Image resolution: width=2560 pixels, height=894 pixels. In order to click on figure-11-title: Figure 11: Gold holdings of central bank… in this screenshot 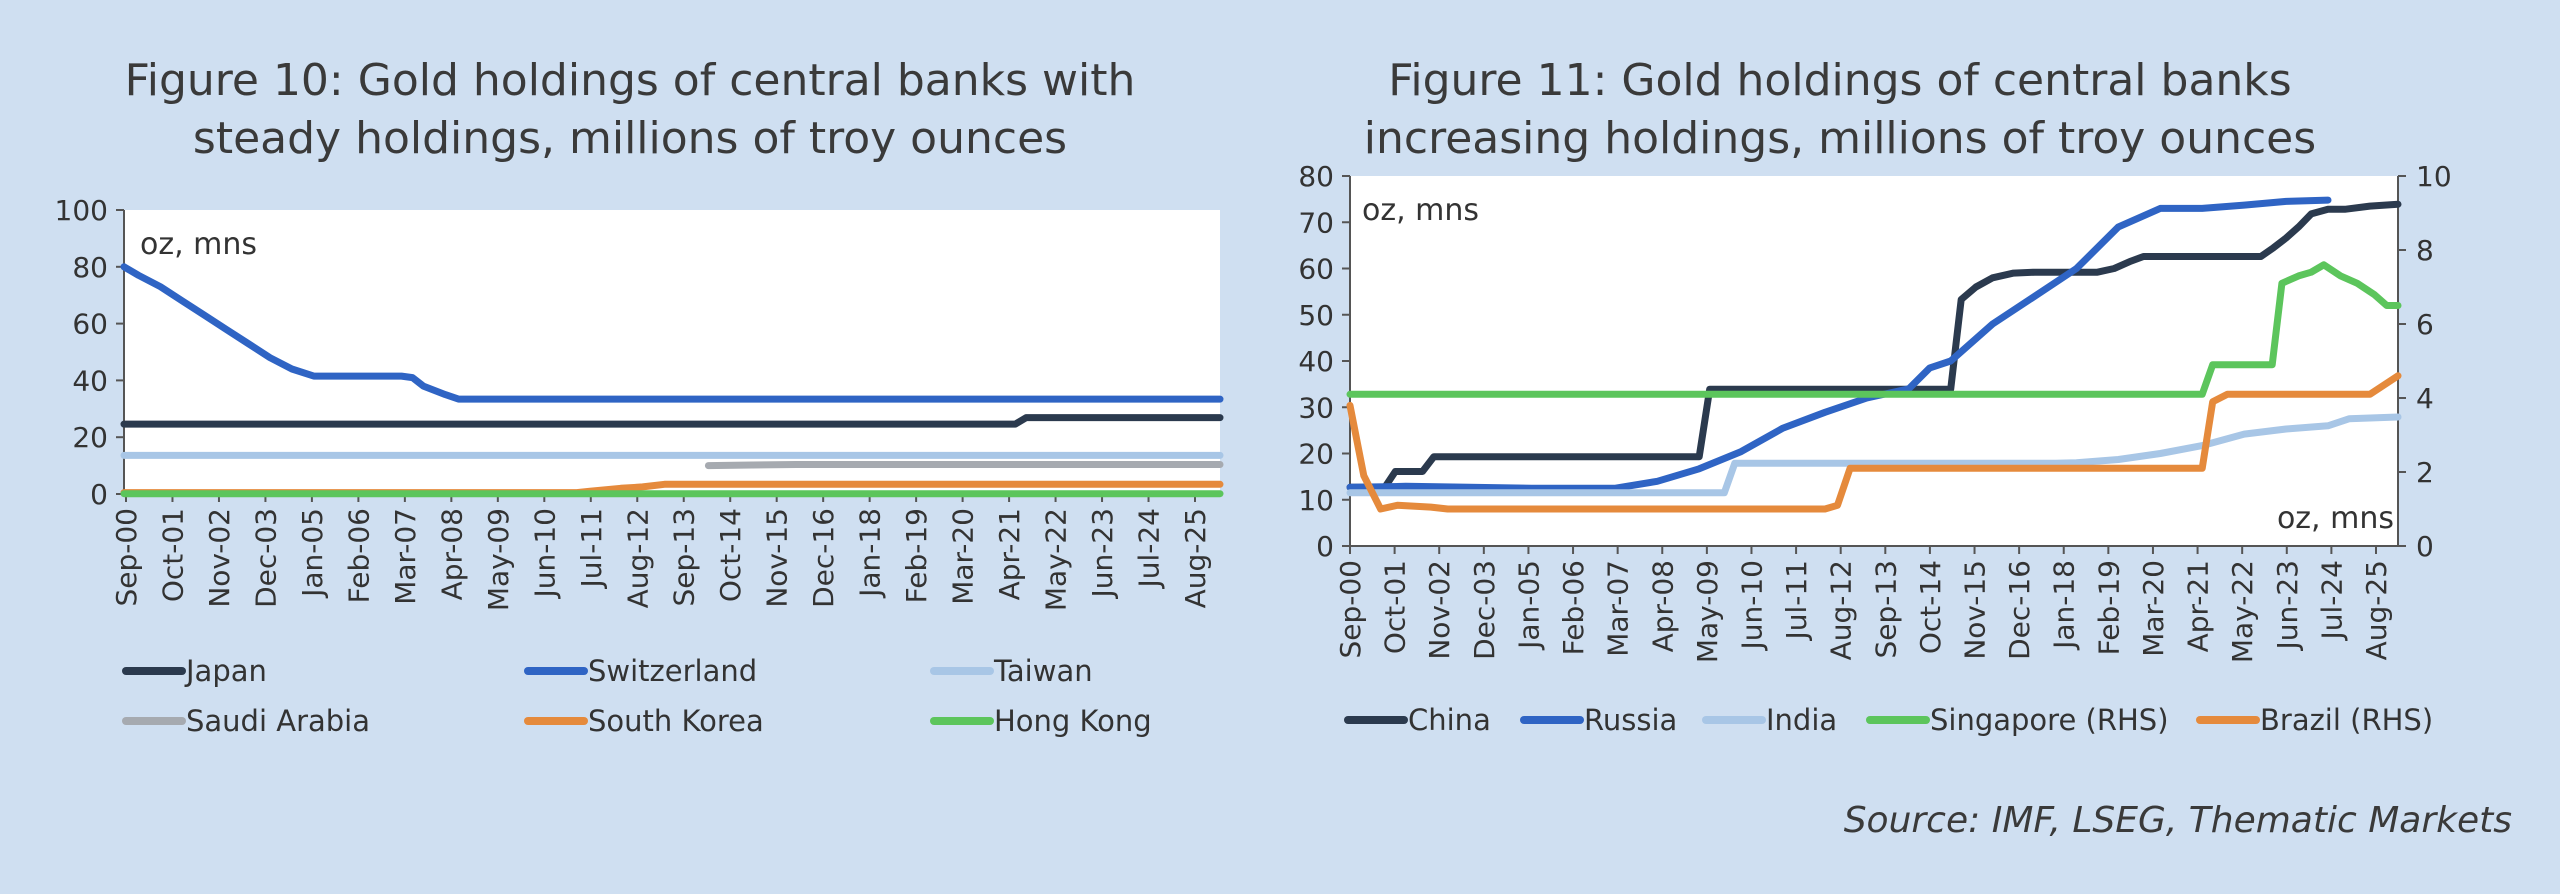, I will do `click(1840, 110)`.